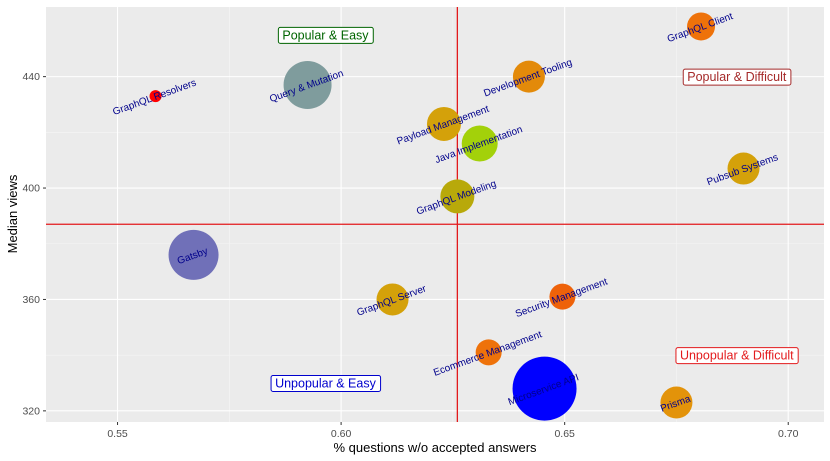  I want to click on quadrant-label-text: Unpopular & Difficult, so click(737, 356).